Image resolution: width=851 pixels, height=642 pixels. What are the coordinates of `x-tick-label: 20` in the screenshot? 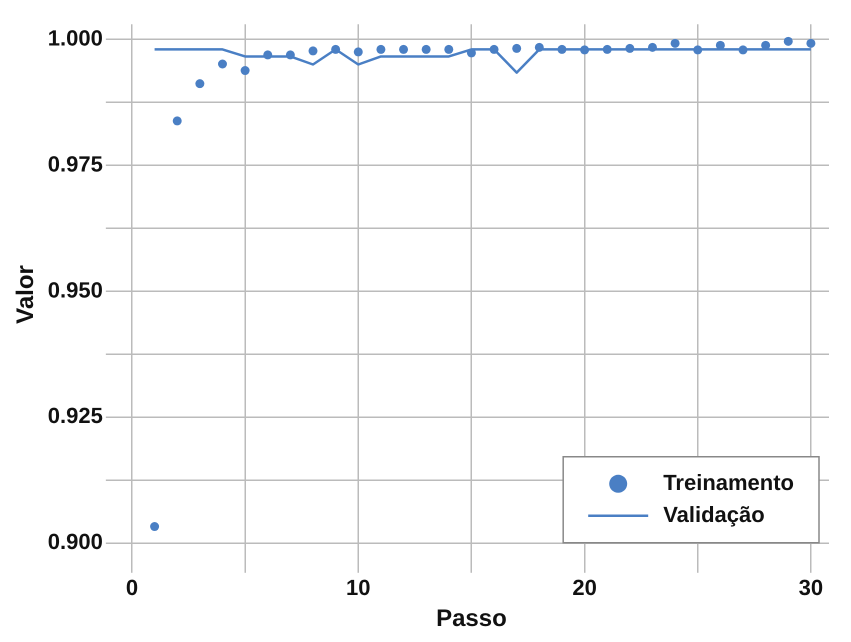 It's located at (584, 587).